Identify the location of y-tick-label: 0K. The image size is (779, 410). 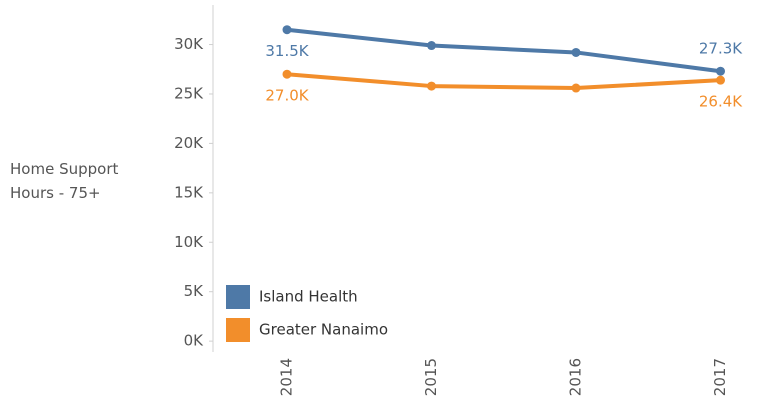
(194, 341).